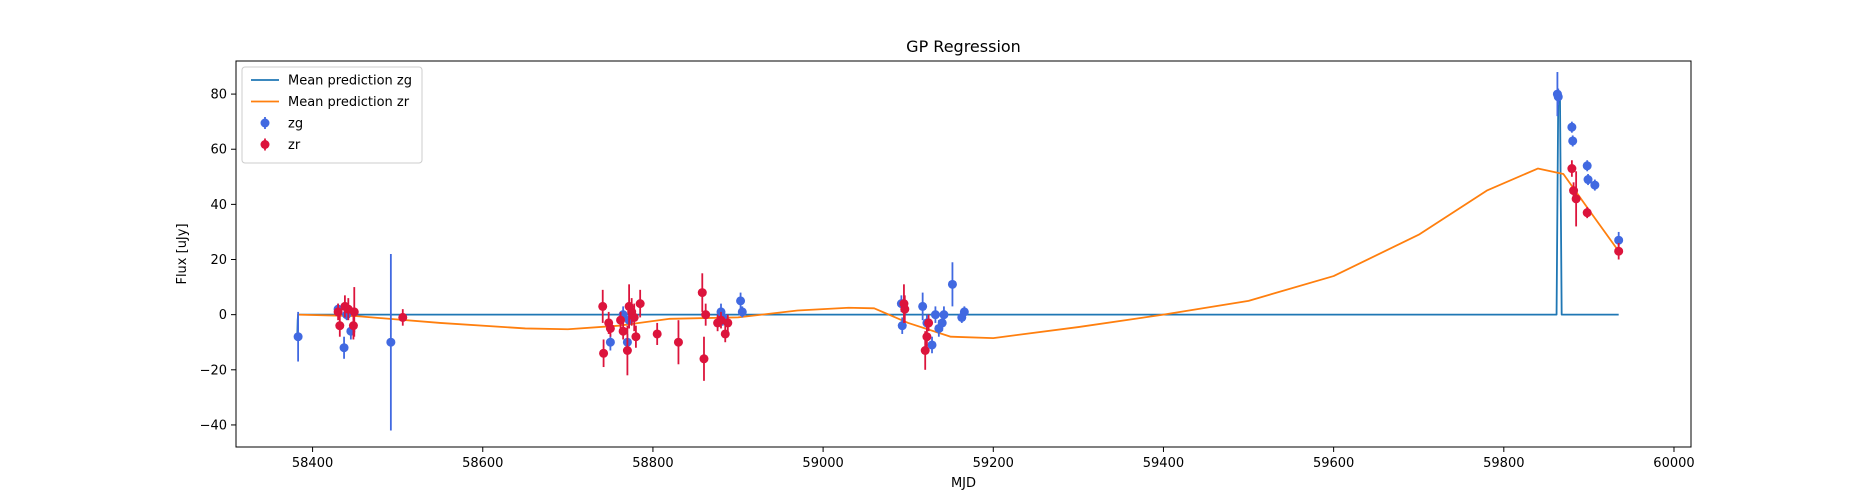 The width and height of the screenshot is (1875, 500). What do you see at coordinates (349, 102) in the screenshot?
I see `legend-label: Mean prediction zr` at bounding box center [349, 102].